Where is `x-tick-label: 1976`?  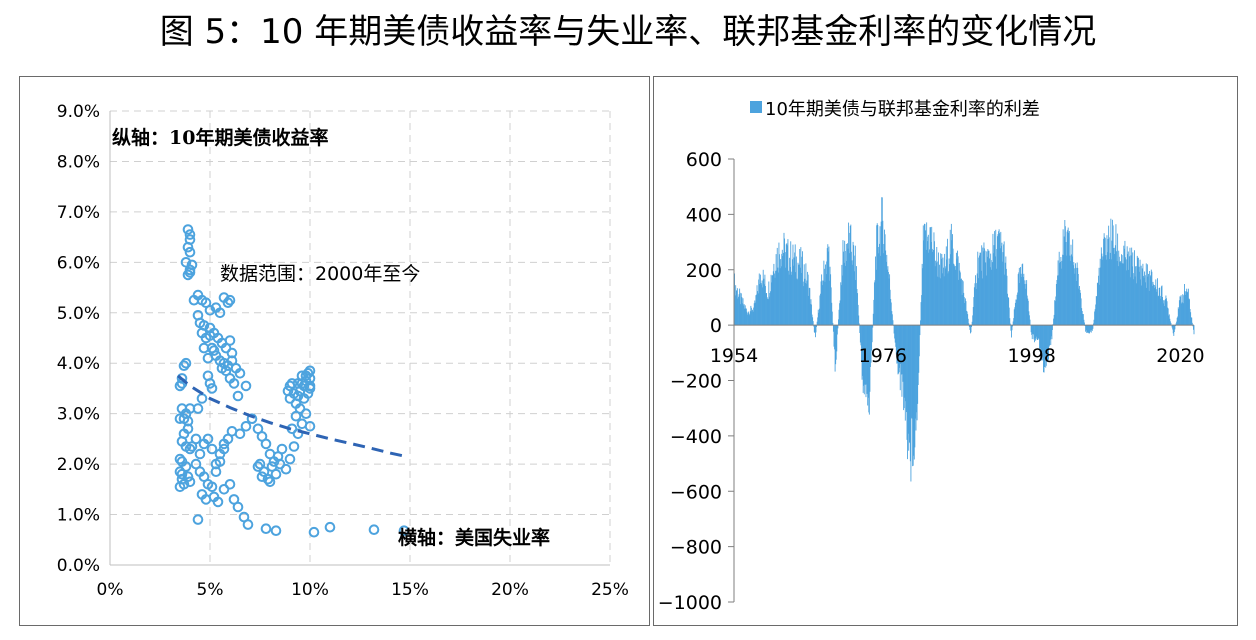
x-tick-label: 1976 is located at coordinates (883, 356).